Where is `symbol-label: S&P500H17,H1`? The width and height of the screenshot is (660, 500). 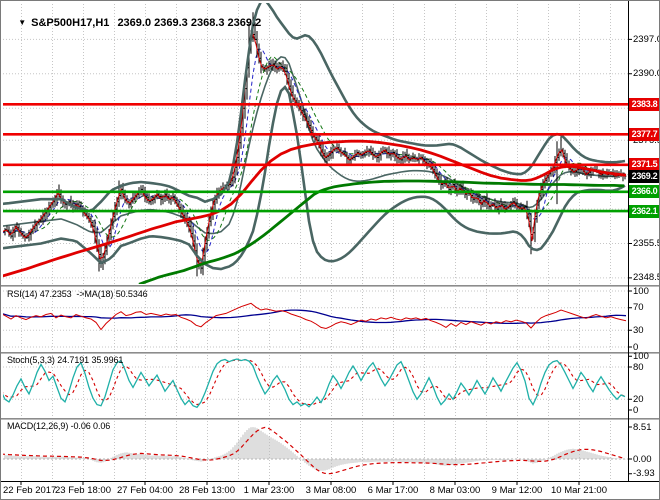 symbol-label: S&P500H17,H1 is located at coordinates (70, 23).